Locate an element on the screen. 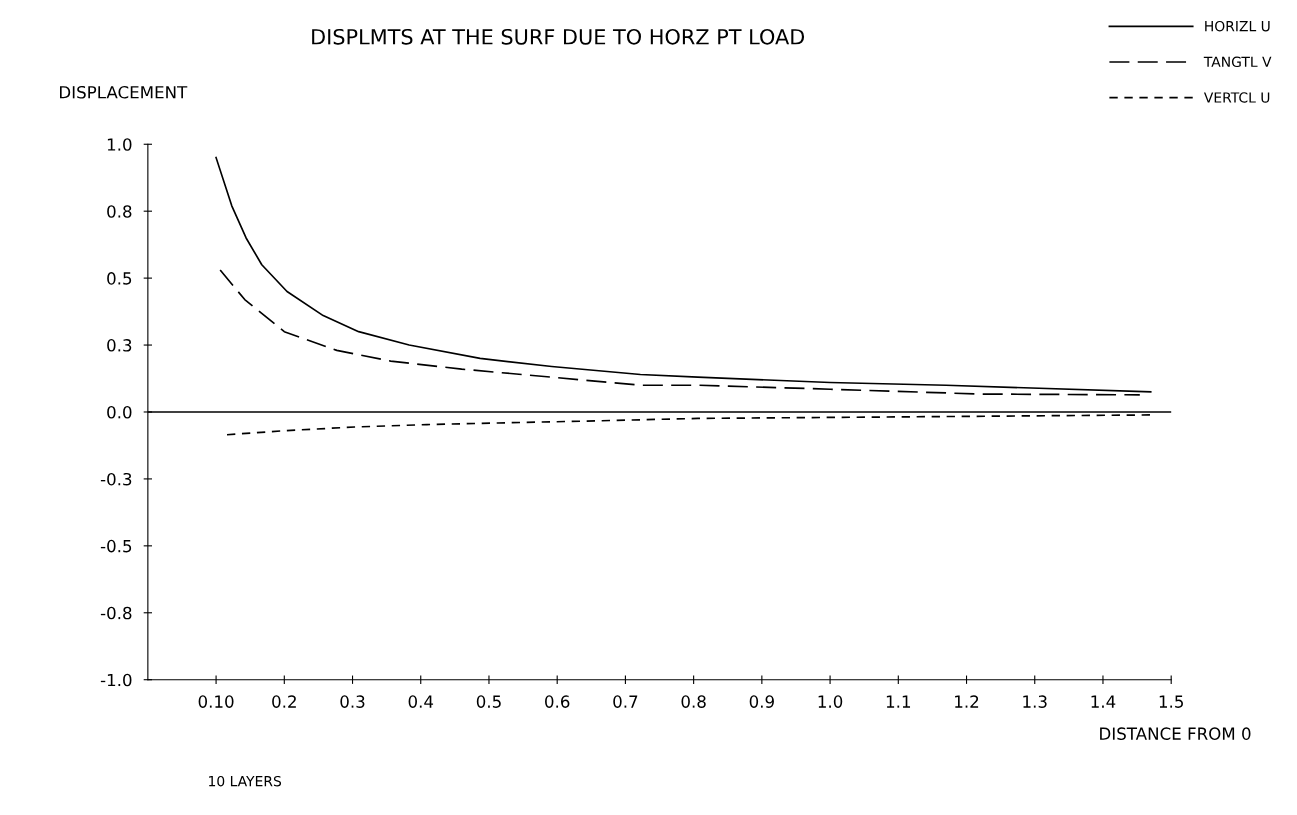 The width and height of the screenshot is (1297, 815). x-tick-label: 1.4 is located at coordinates (1103, 701).